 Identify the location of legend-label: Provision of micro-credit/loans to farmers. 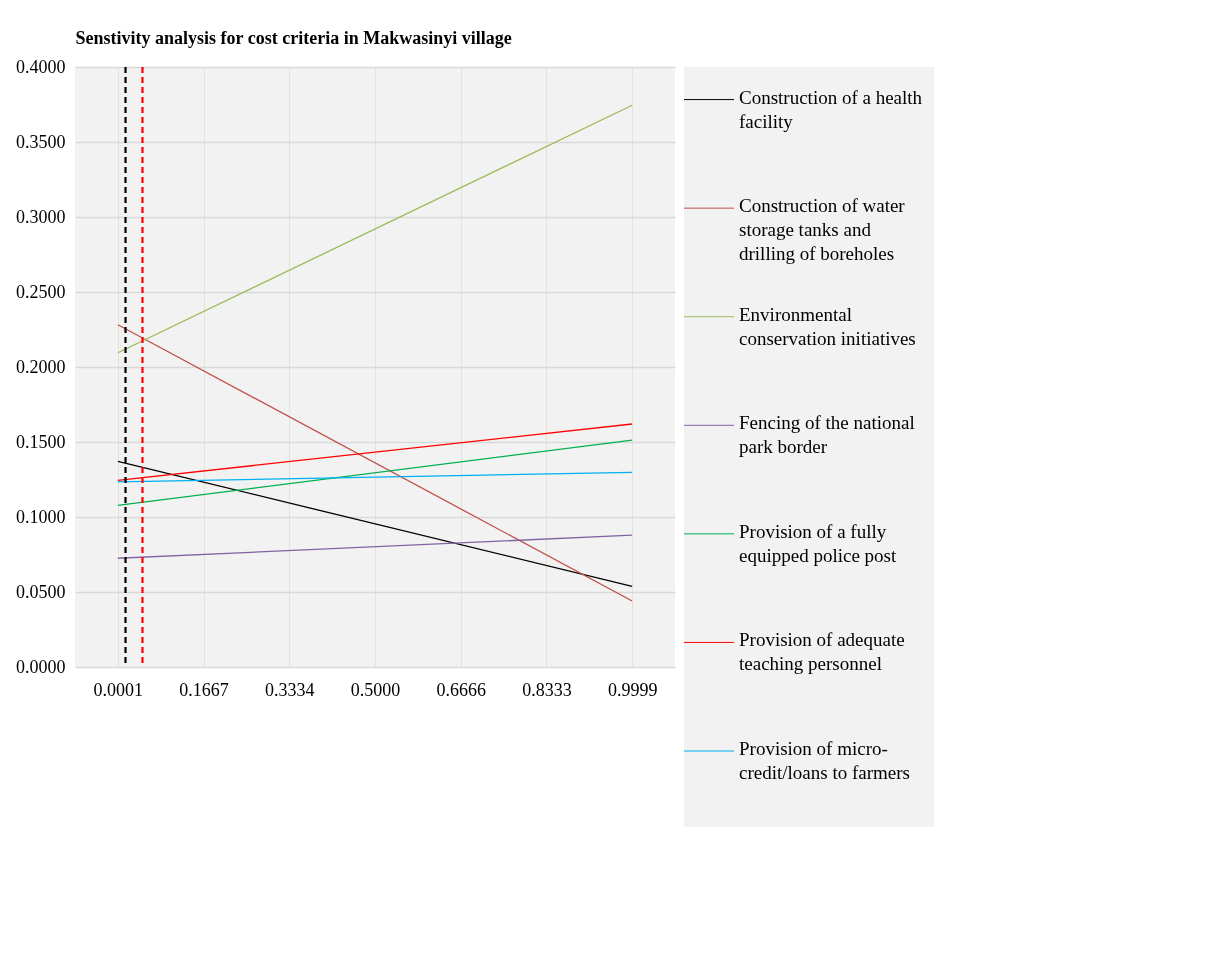
(824, 760).